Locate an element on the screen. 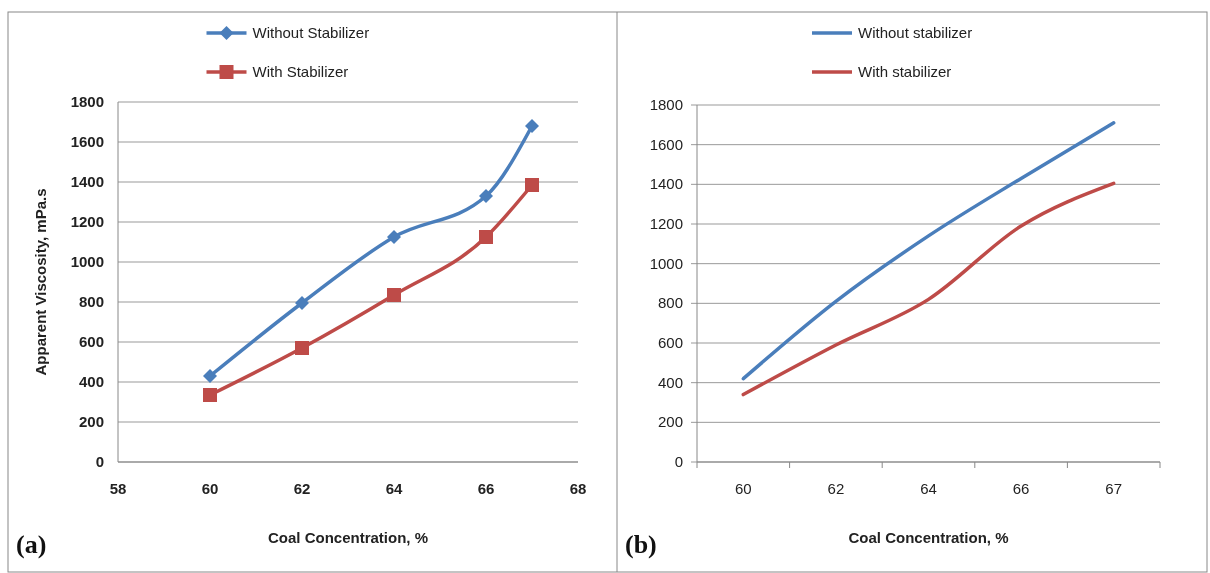 This screenshot has width=1210, height=573. x-tick-label: 67 is located at coordinates (1114, 488).